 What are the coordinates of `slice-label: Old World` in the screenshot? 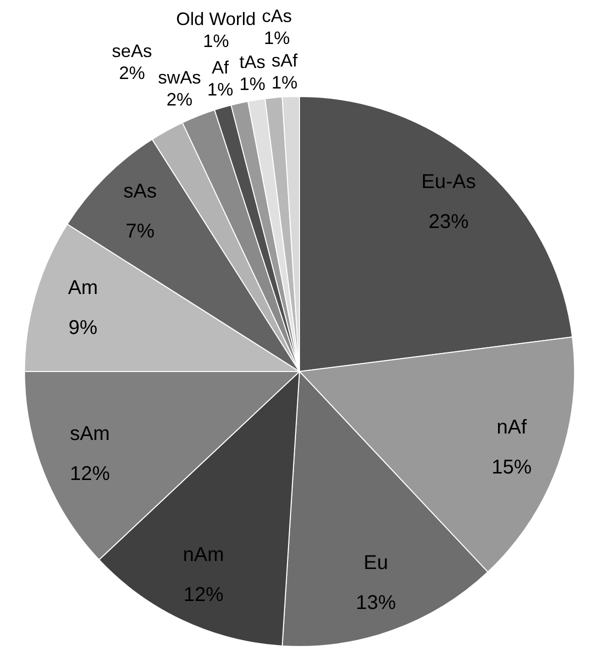 It's located at (216, 19).